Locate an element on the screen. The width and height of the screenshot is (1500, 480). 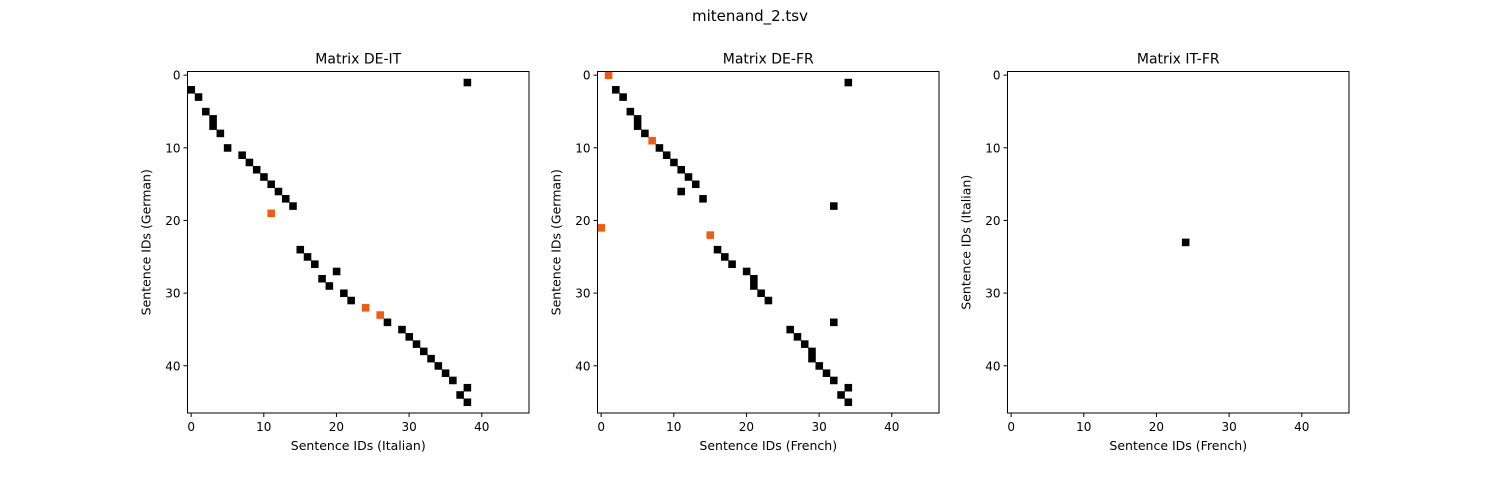
panel-title: Matrix DE-IT is located at coordinates (358, 60).